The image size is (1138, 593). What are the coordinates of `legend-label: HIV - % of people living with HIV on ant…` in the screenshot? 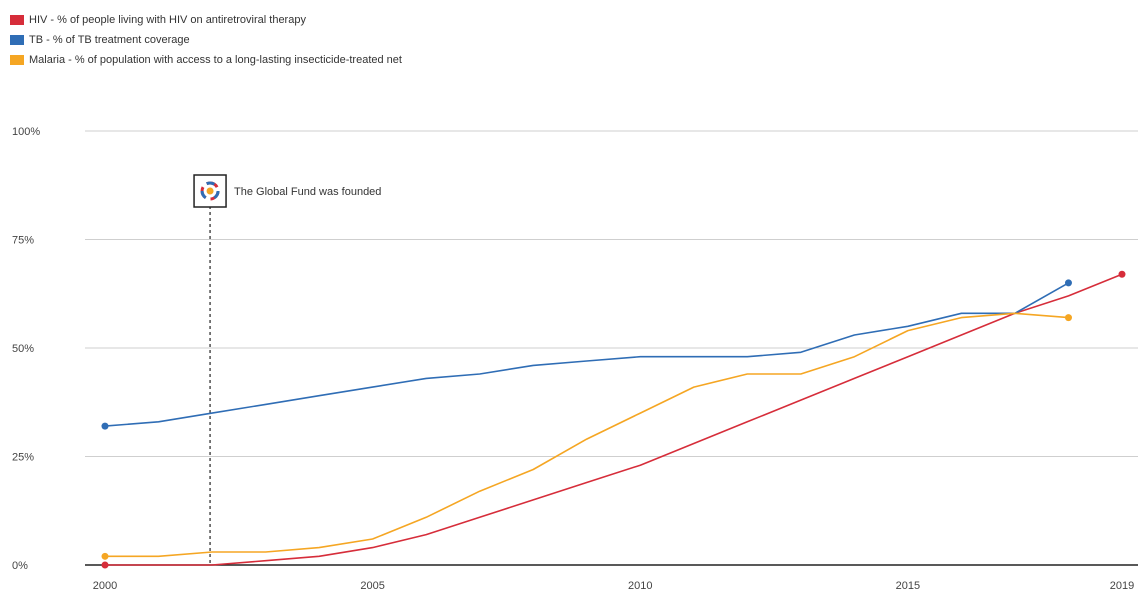 It's located at (167, 20).